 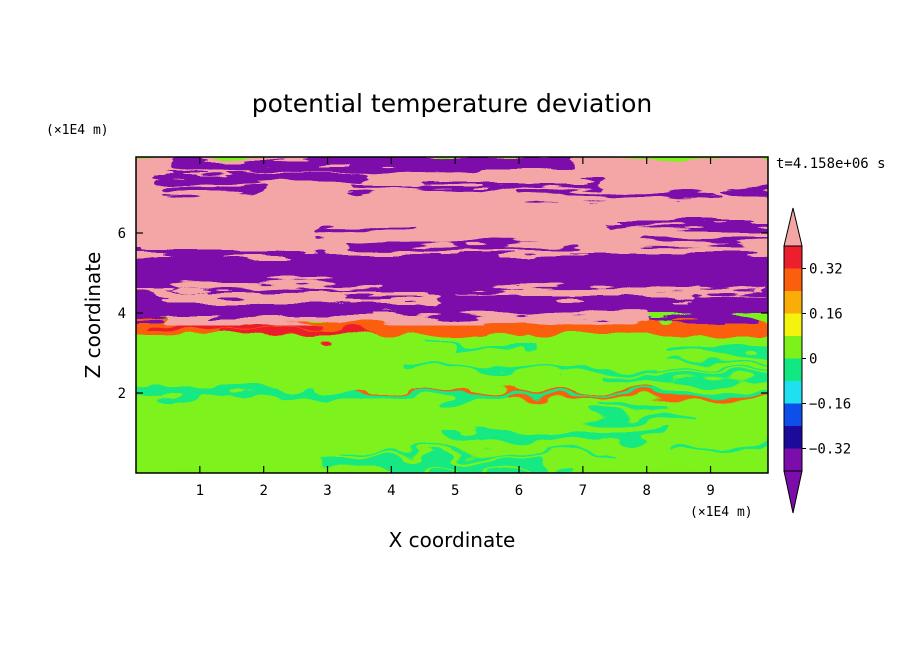 I want to click on x-tick-label: 4, so click(x=391, y=491).